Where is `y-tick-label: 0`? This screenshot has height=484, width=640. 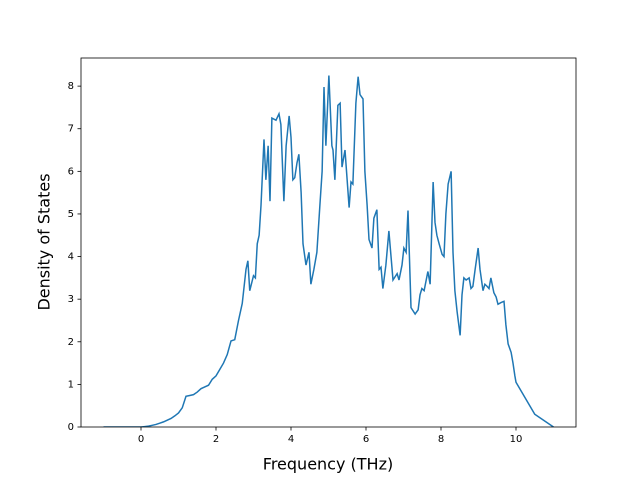
y-tick-label: 0 is located at coordinates (71, 427).